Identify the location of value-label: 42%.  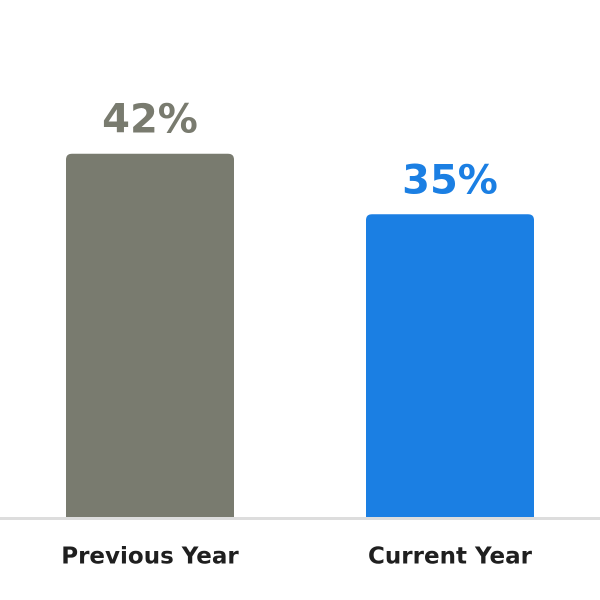
(150, 120).